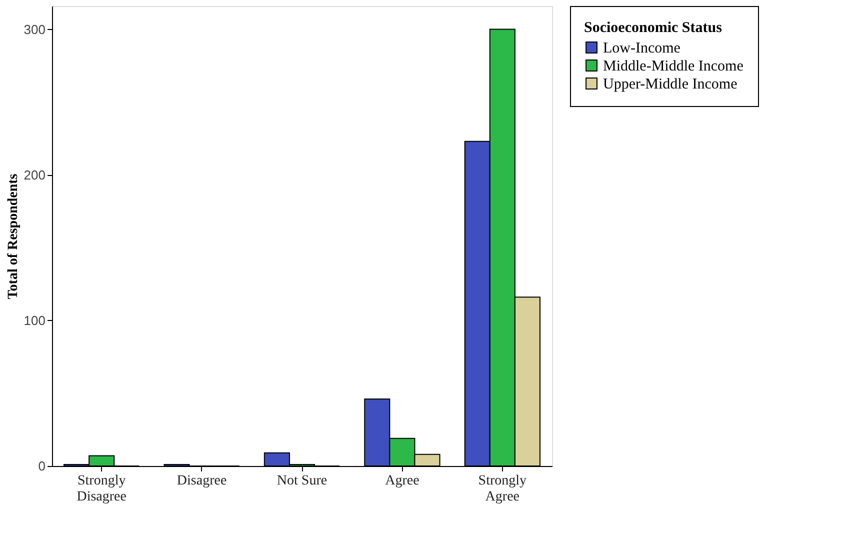  Describe the element at coordinates (35, 320) in the screenshot. I see `y-tick-label: 100` at that location.